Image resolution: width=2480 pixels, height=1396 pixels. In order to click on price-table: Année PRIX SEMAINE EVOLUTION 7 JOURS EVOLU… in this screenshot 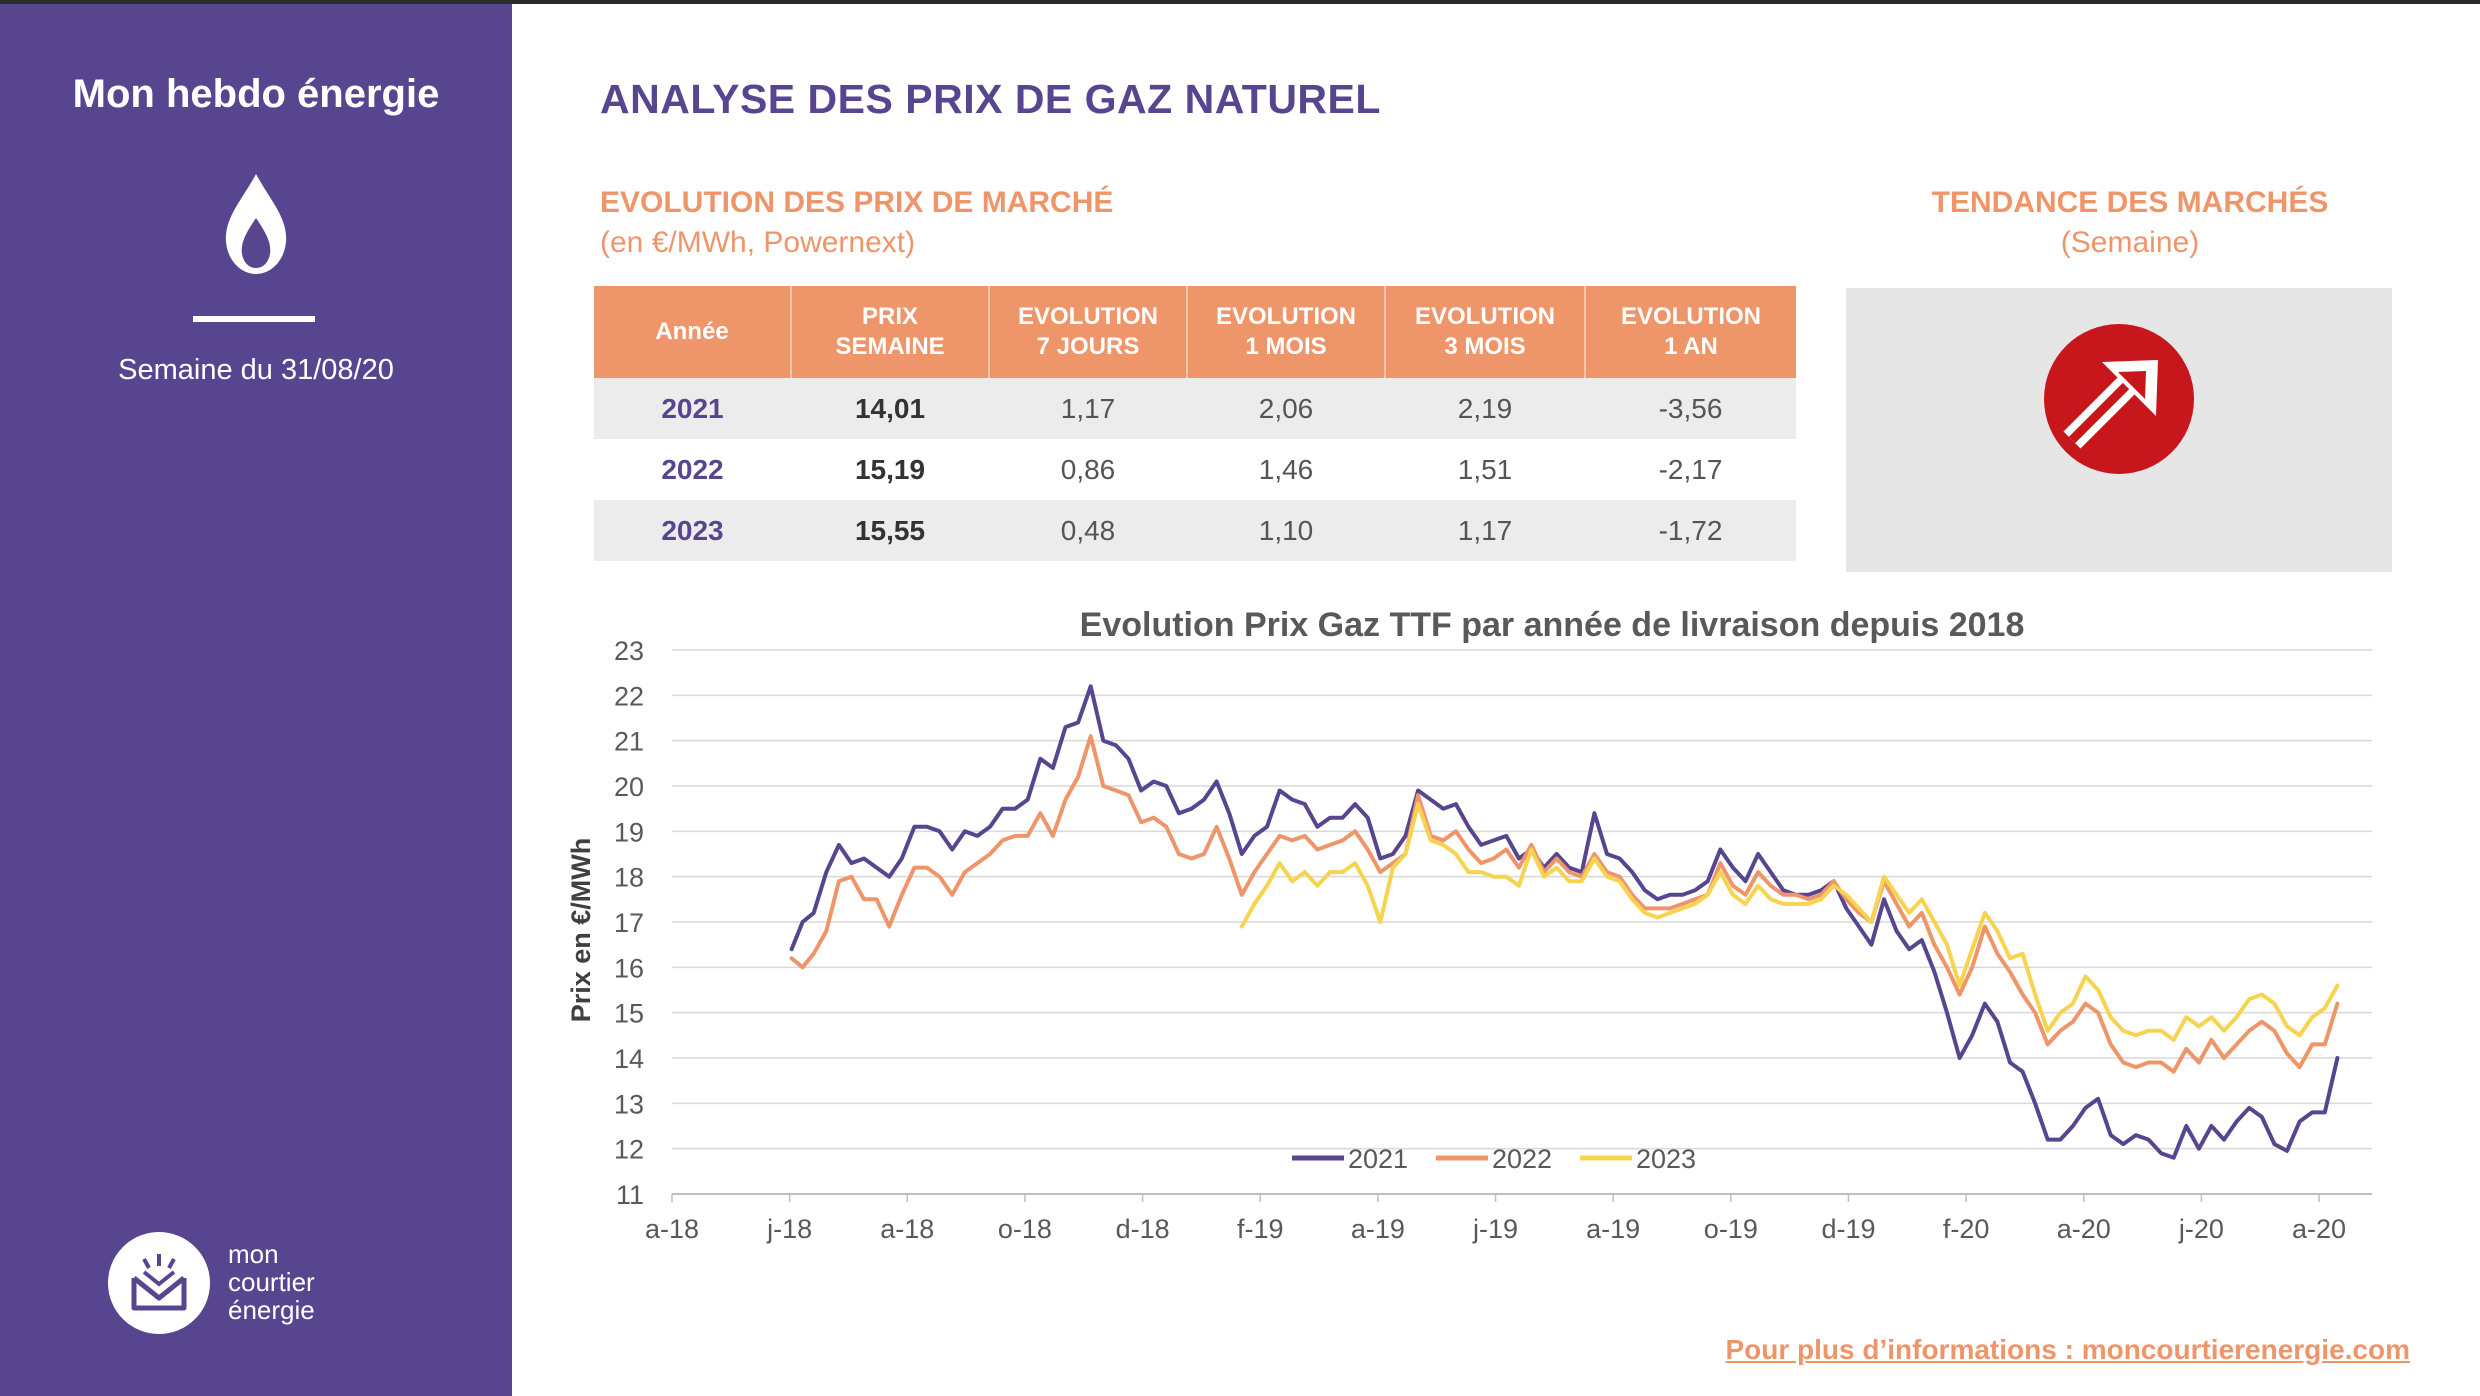, I will do `click(1195, 423)`.